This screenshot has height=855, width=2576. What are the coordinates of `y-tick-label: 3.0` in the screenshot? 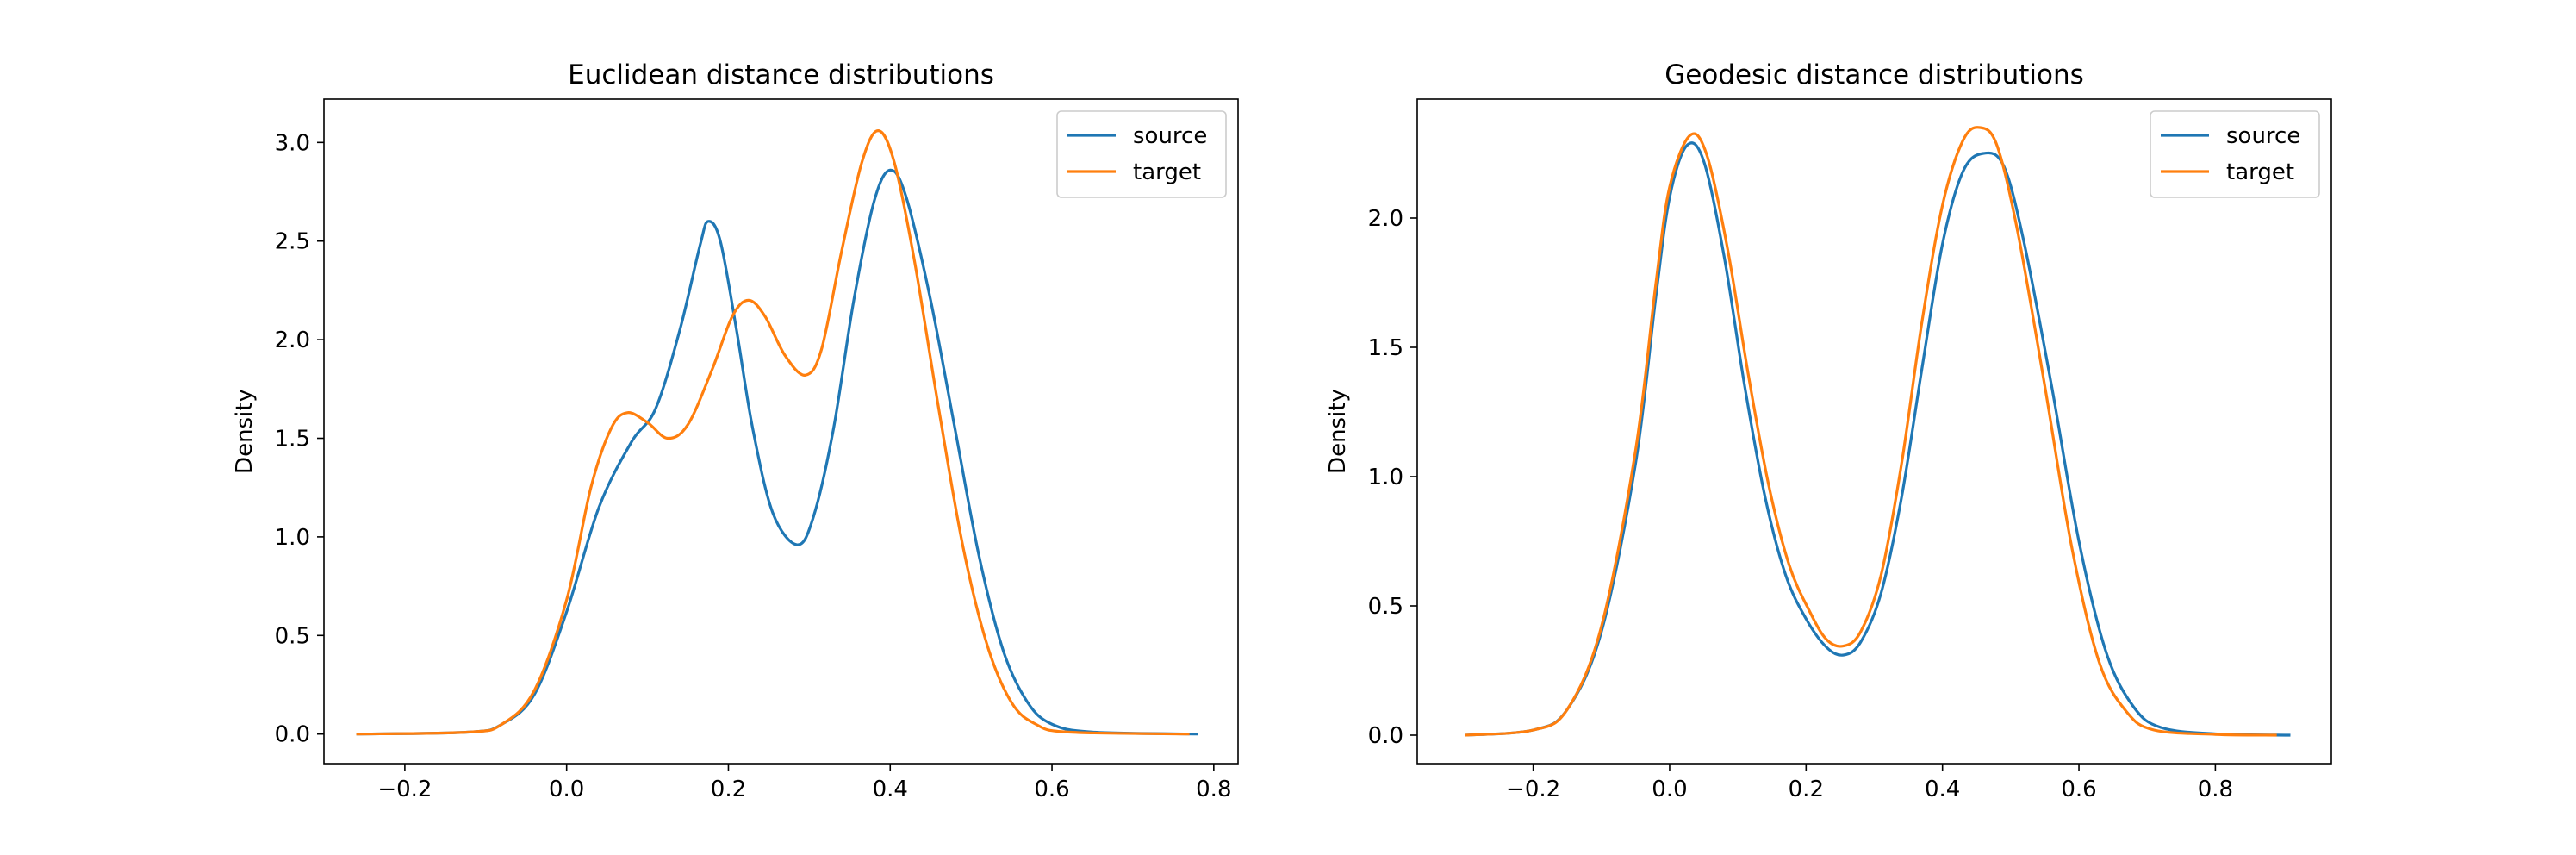 It's located at (293, 143).